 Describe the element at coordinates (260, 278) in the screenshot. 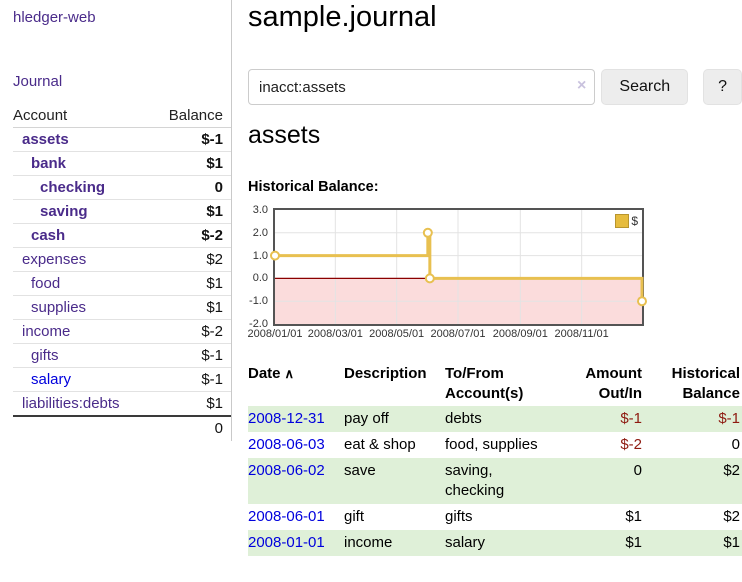

I see `y-axis-tick-label: 0.0` at that location.